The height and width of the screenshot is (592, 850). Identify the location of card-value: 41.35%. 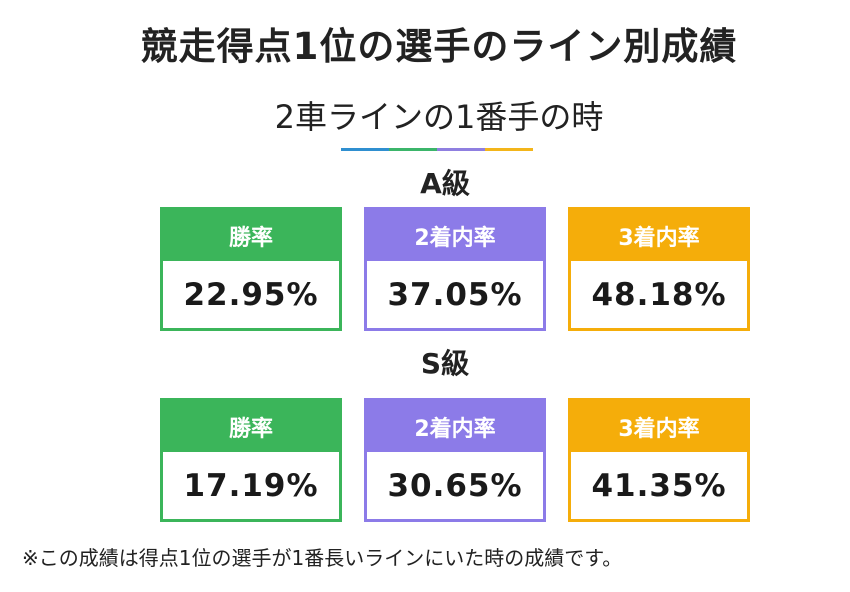
(659, 485).